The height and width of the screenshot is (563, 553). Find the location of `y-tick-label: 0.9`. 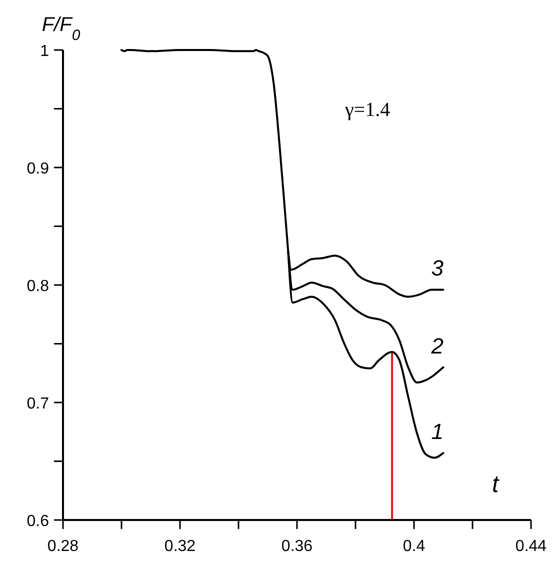

y-tick-label: 0.9 is located at coordinates (38, 169).